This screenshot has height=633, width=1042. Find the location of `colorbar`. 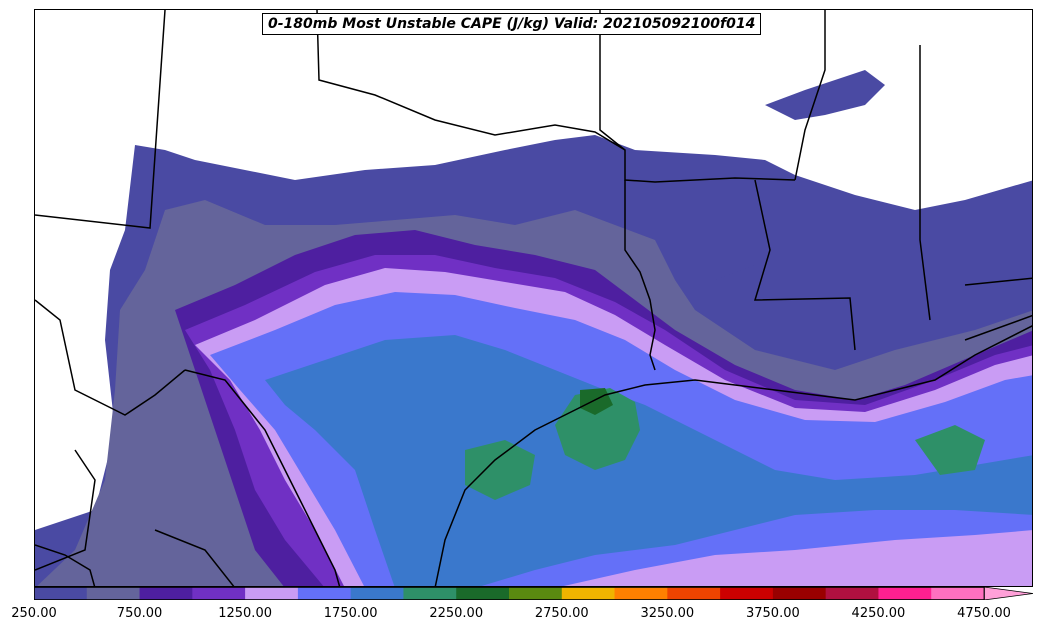

colorbar is located at coordinates (533, 593).